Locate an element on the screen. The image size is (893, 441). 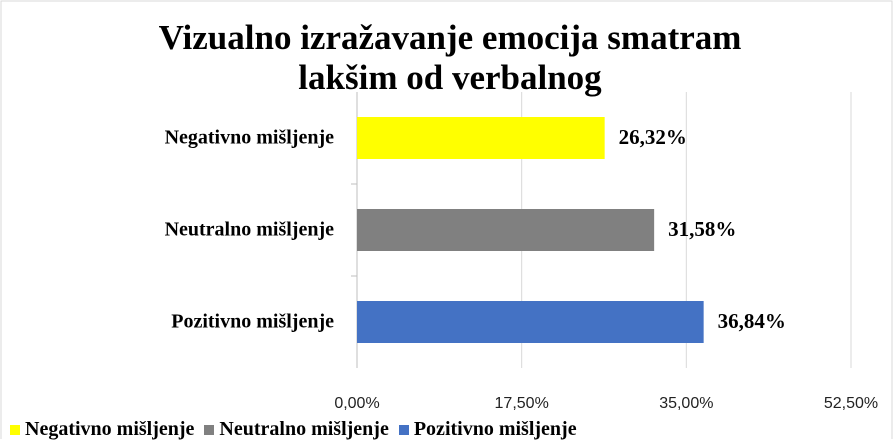
x-tick-label: 0,00% is located at coordinates (356, 403).